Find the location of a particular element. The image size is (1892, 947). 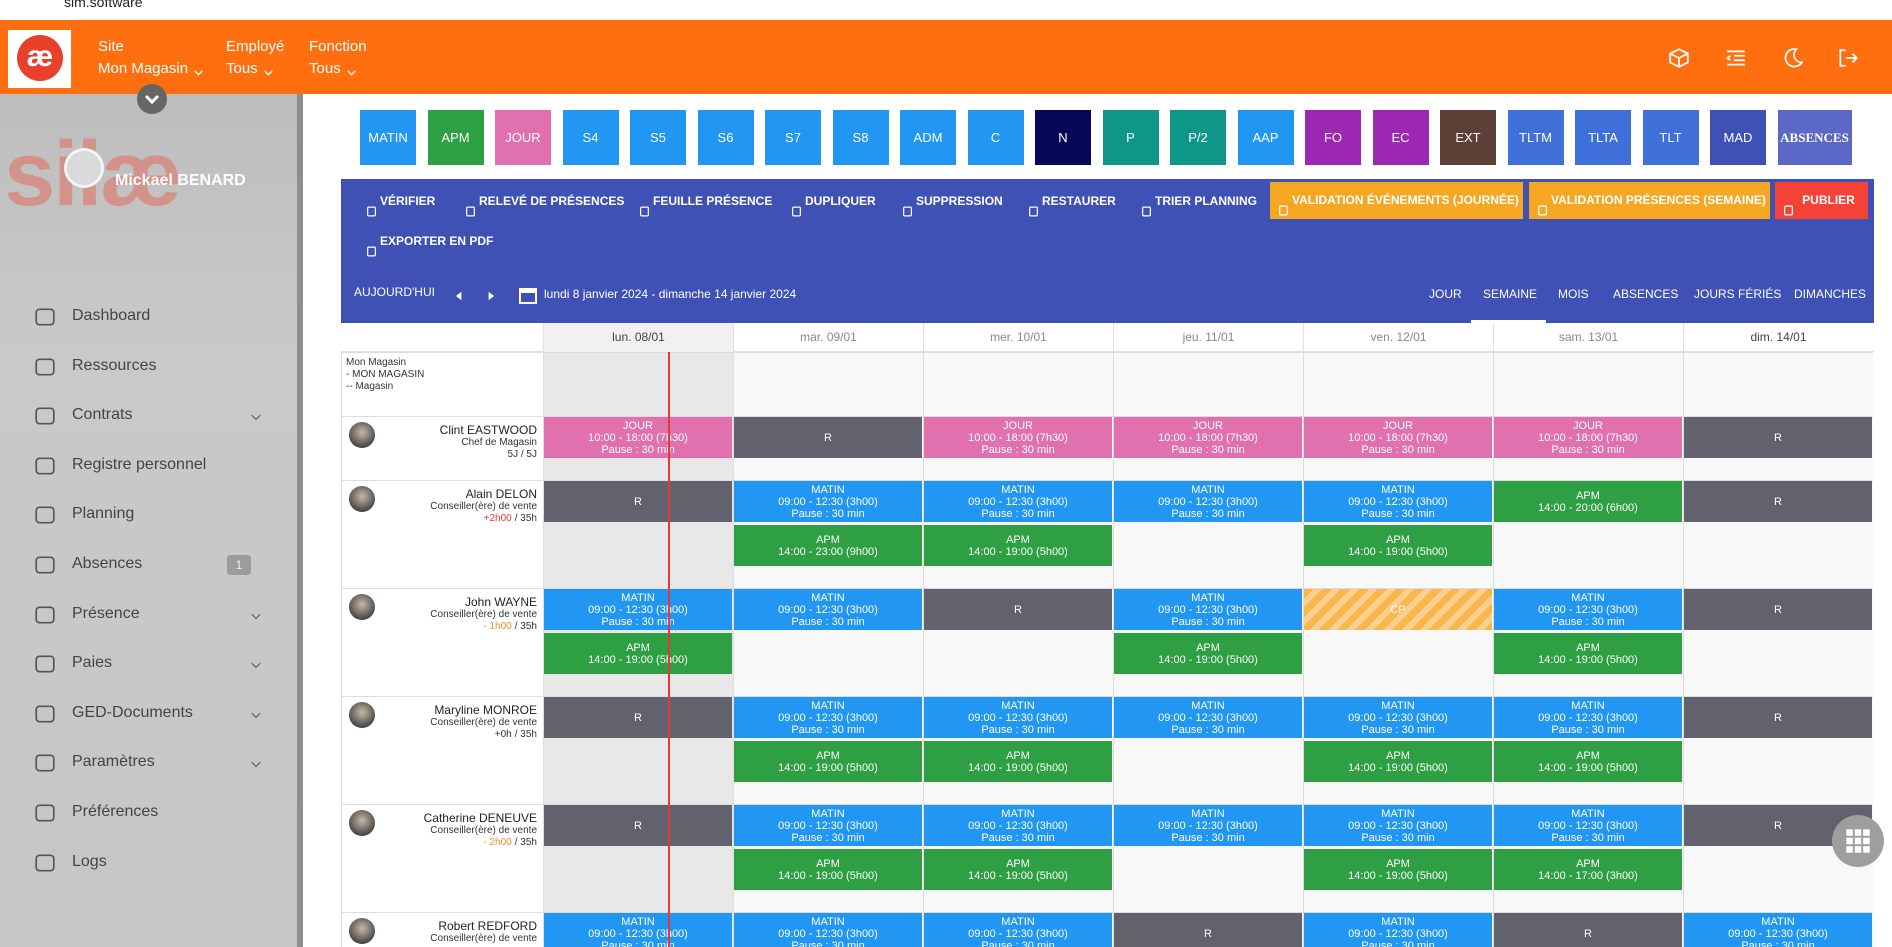

shift-type-button: AAP is located at coordinates (1265, 137).